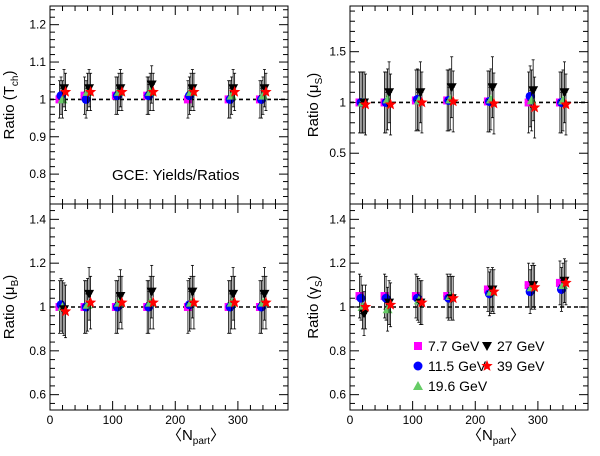 The width and height of the screenshot is (600, 456). I want to click on legend-label: 11.5 GeV, so click(457, 366).